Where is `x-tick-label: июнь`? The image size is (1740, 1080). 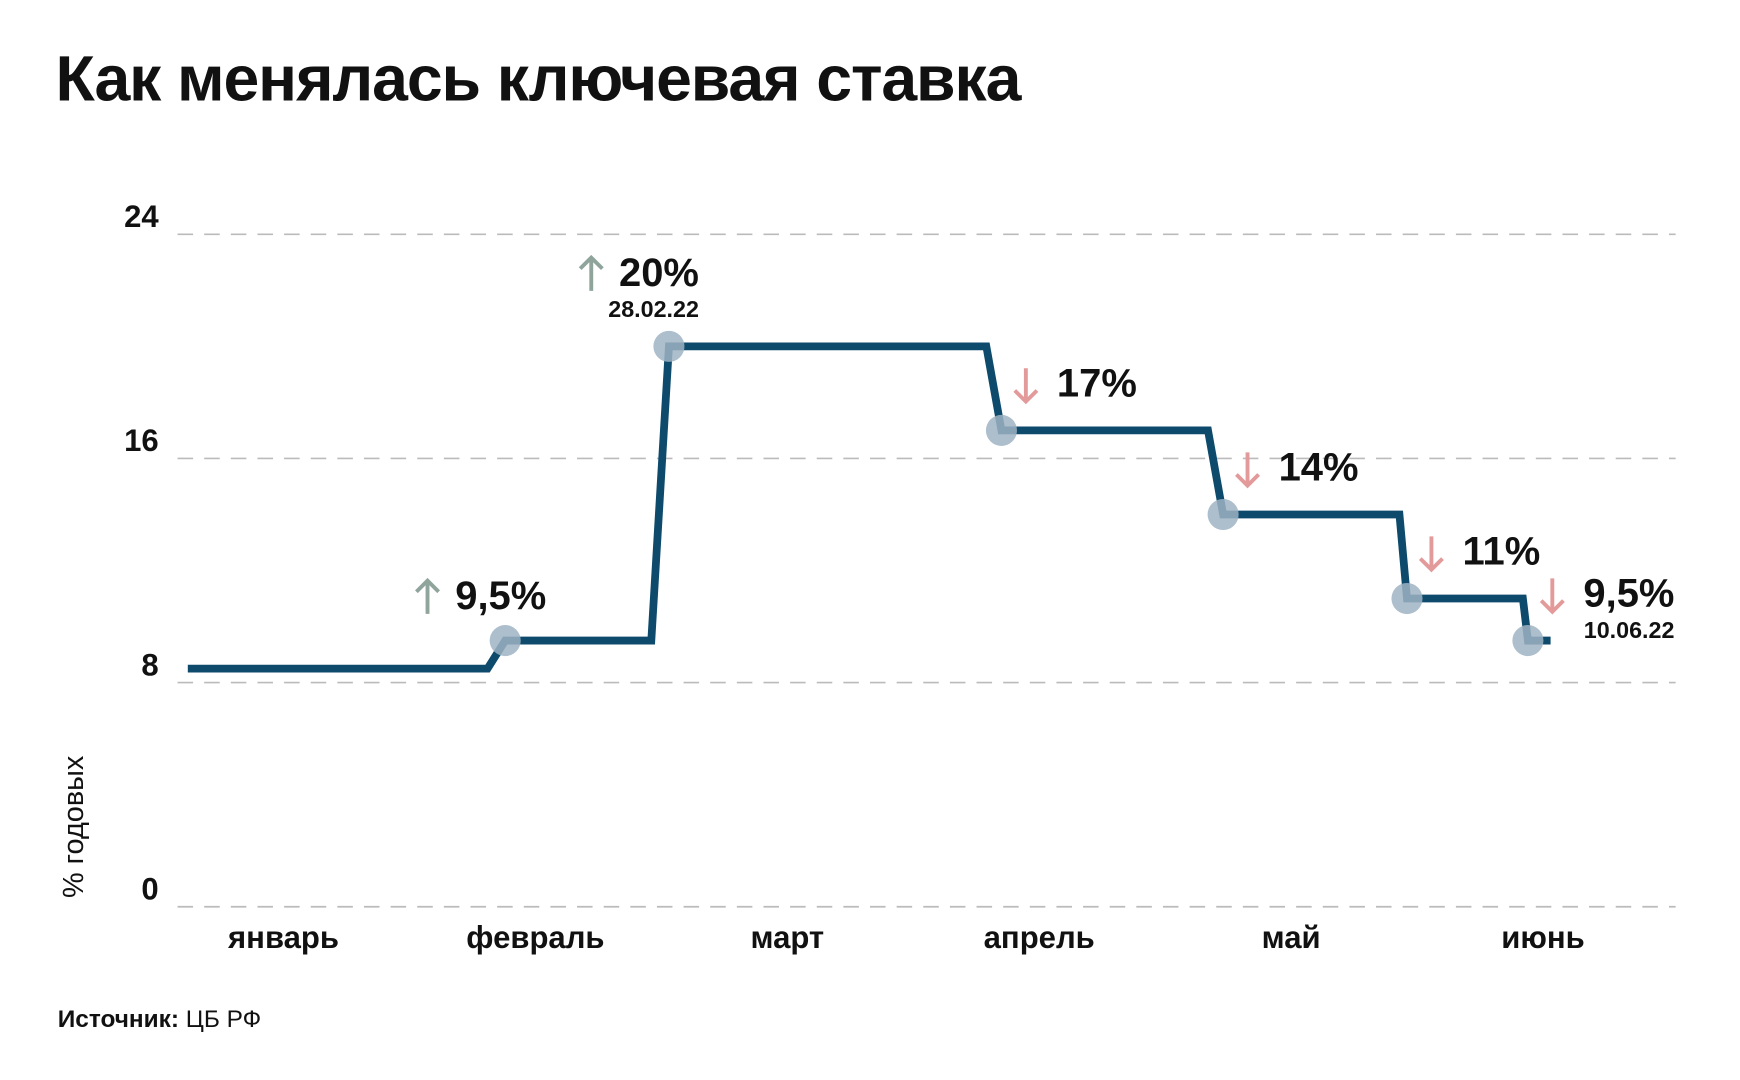
x-tick-label: июнь is located at coordinates (1542, 937).